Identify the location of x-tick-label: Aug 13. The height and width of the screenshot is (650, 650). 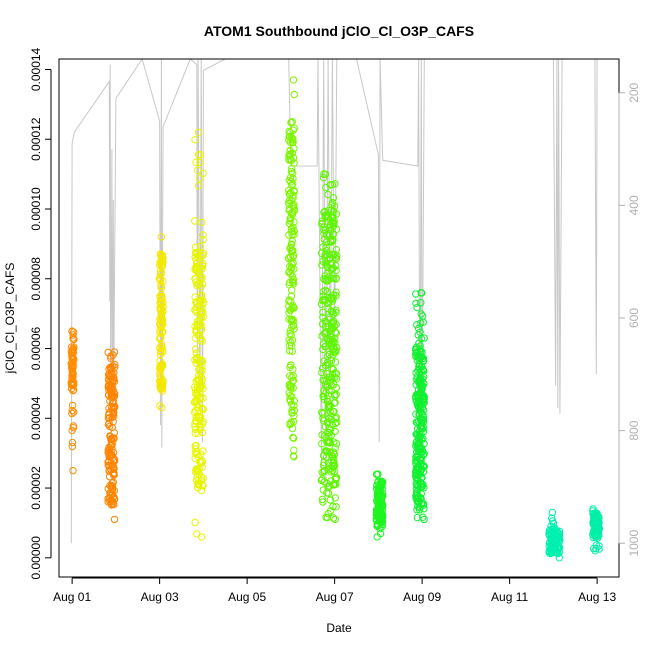
(597, 597).